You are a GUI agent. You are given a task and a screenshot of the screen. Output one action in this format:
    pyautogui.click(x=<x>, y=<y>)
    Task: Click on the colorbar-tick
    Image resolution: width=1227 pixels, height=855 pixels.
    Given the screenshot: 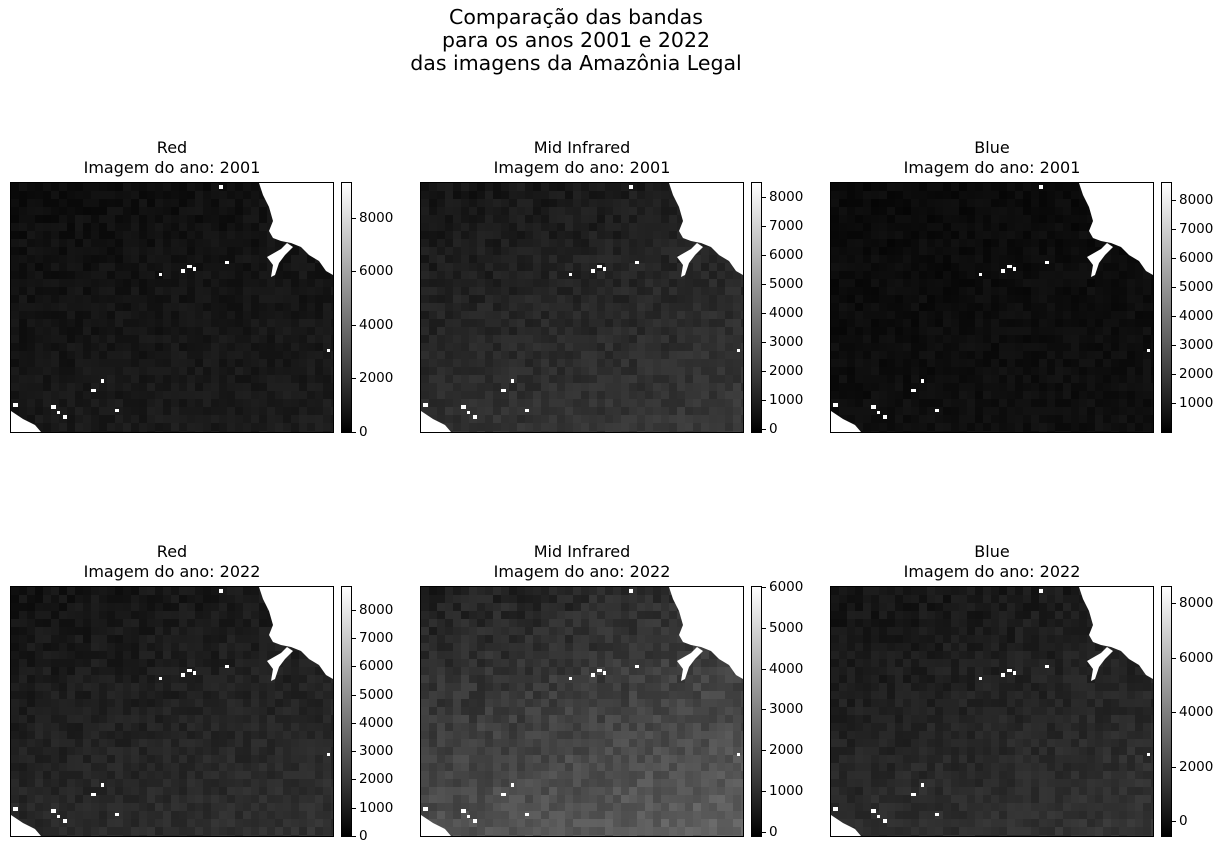 What is the action you would take?
    pyautogui.click(x=1174, y=288)
    